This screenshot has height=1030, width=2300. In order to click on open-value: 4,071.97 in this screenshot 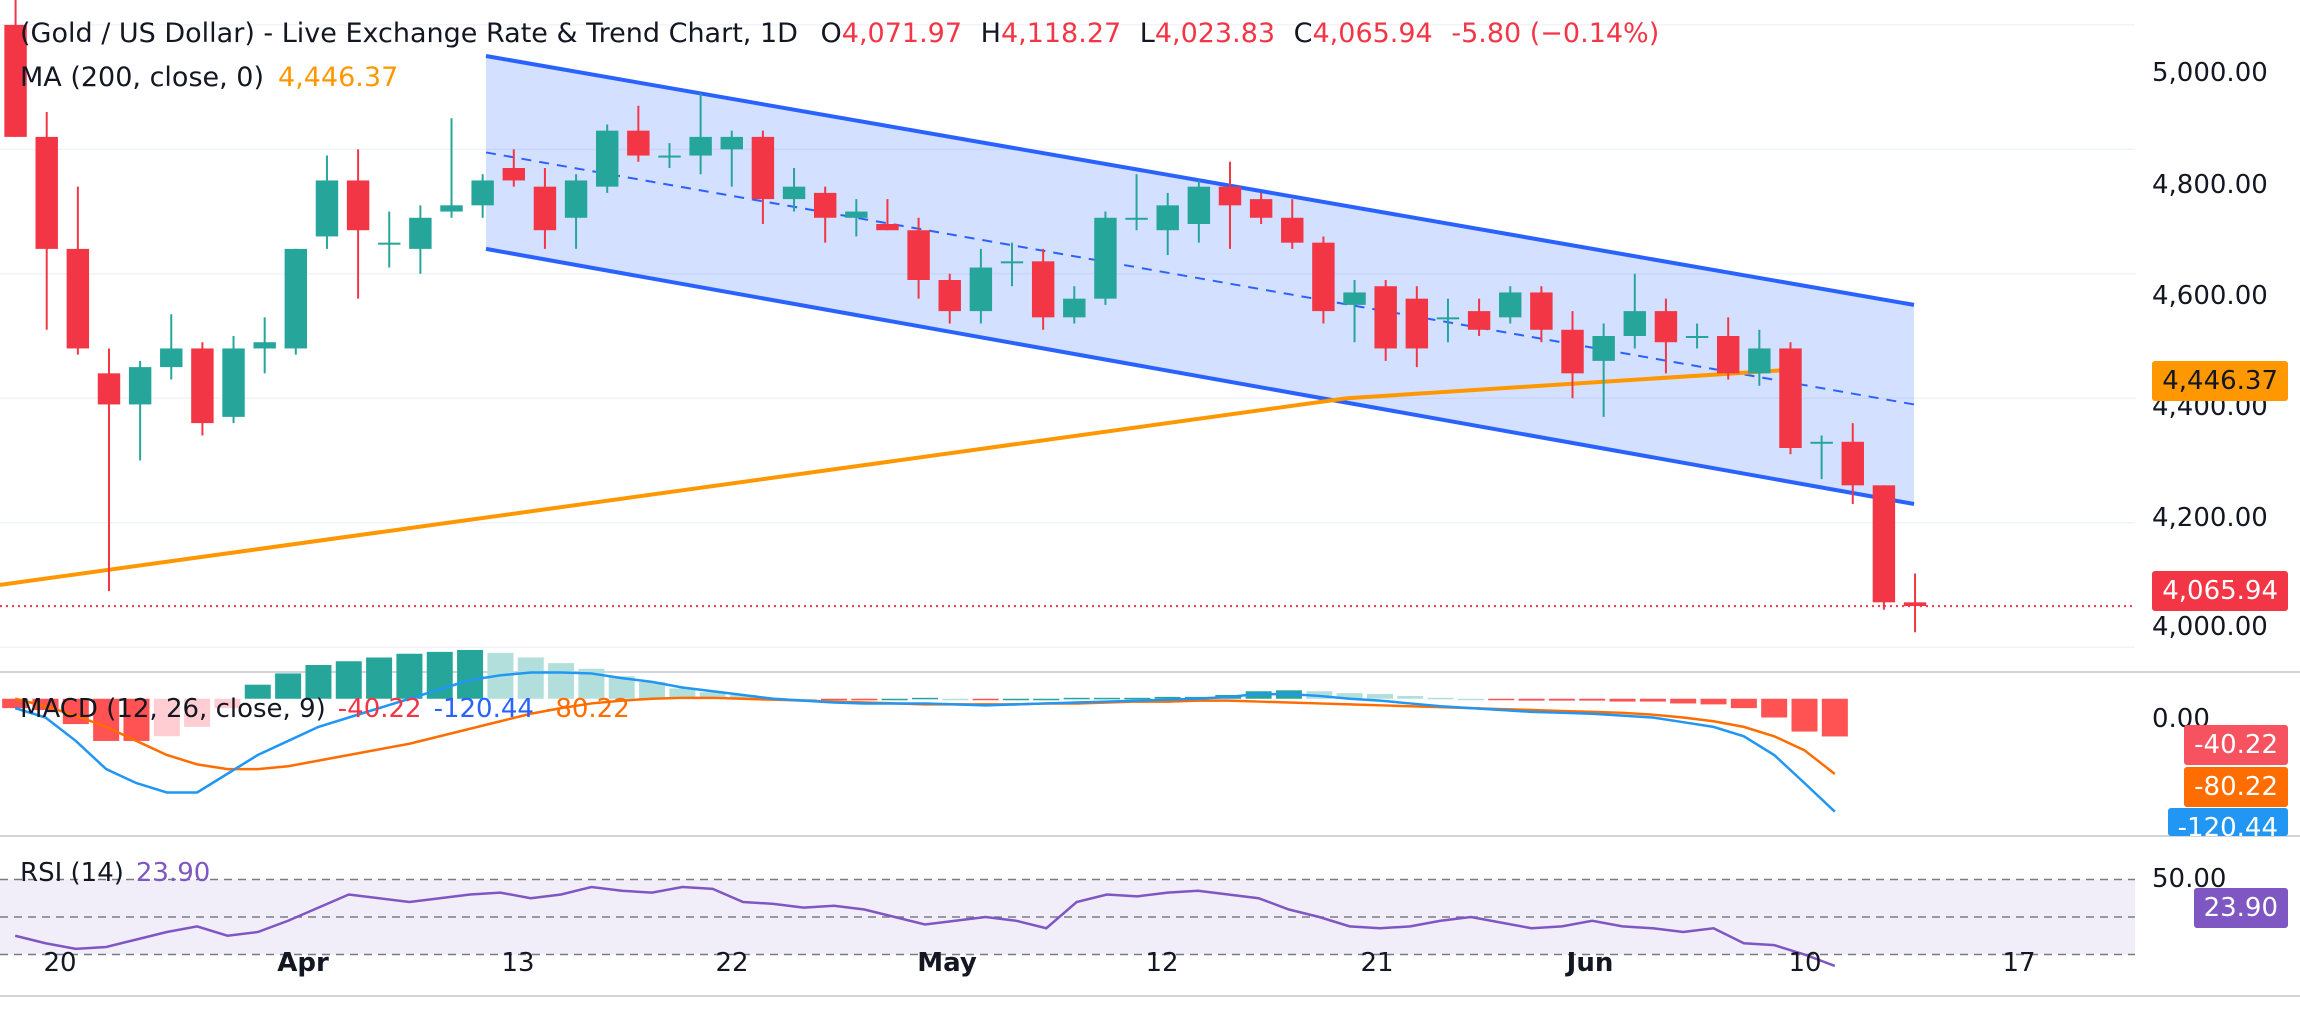, I will do `click(902, 33)`.